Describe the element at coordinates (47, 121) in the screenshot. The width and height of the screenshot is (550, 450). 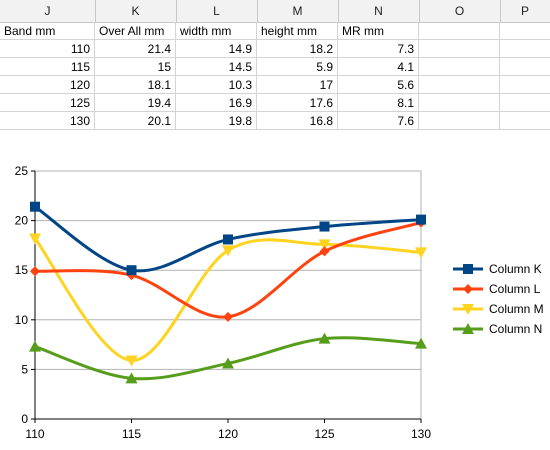
I see `cell-band: 130` at that location.